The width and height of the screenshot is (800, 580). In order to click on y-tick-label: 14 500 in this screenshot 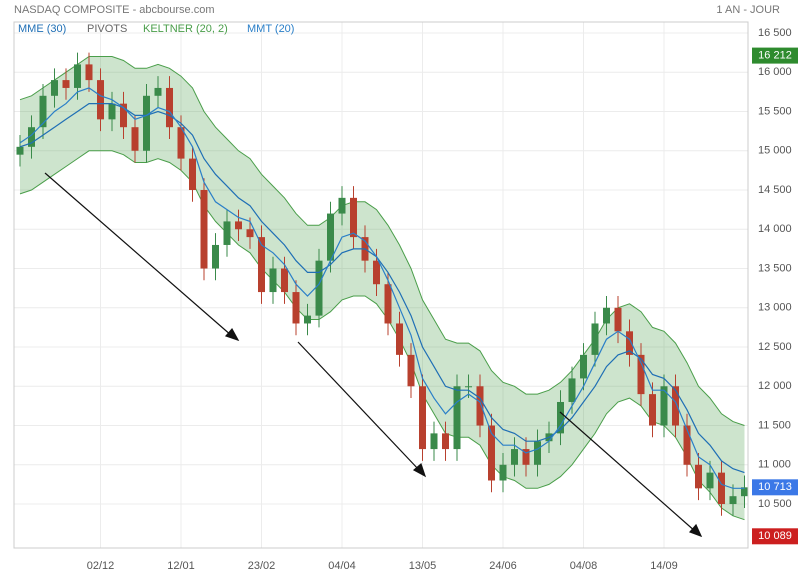, I will do `click(775, 190)`.